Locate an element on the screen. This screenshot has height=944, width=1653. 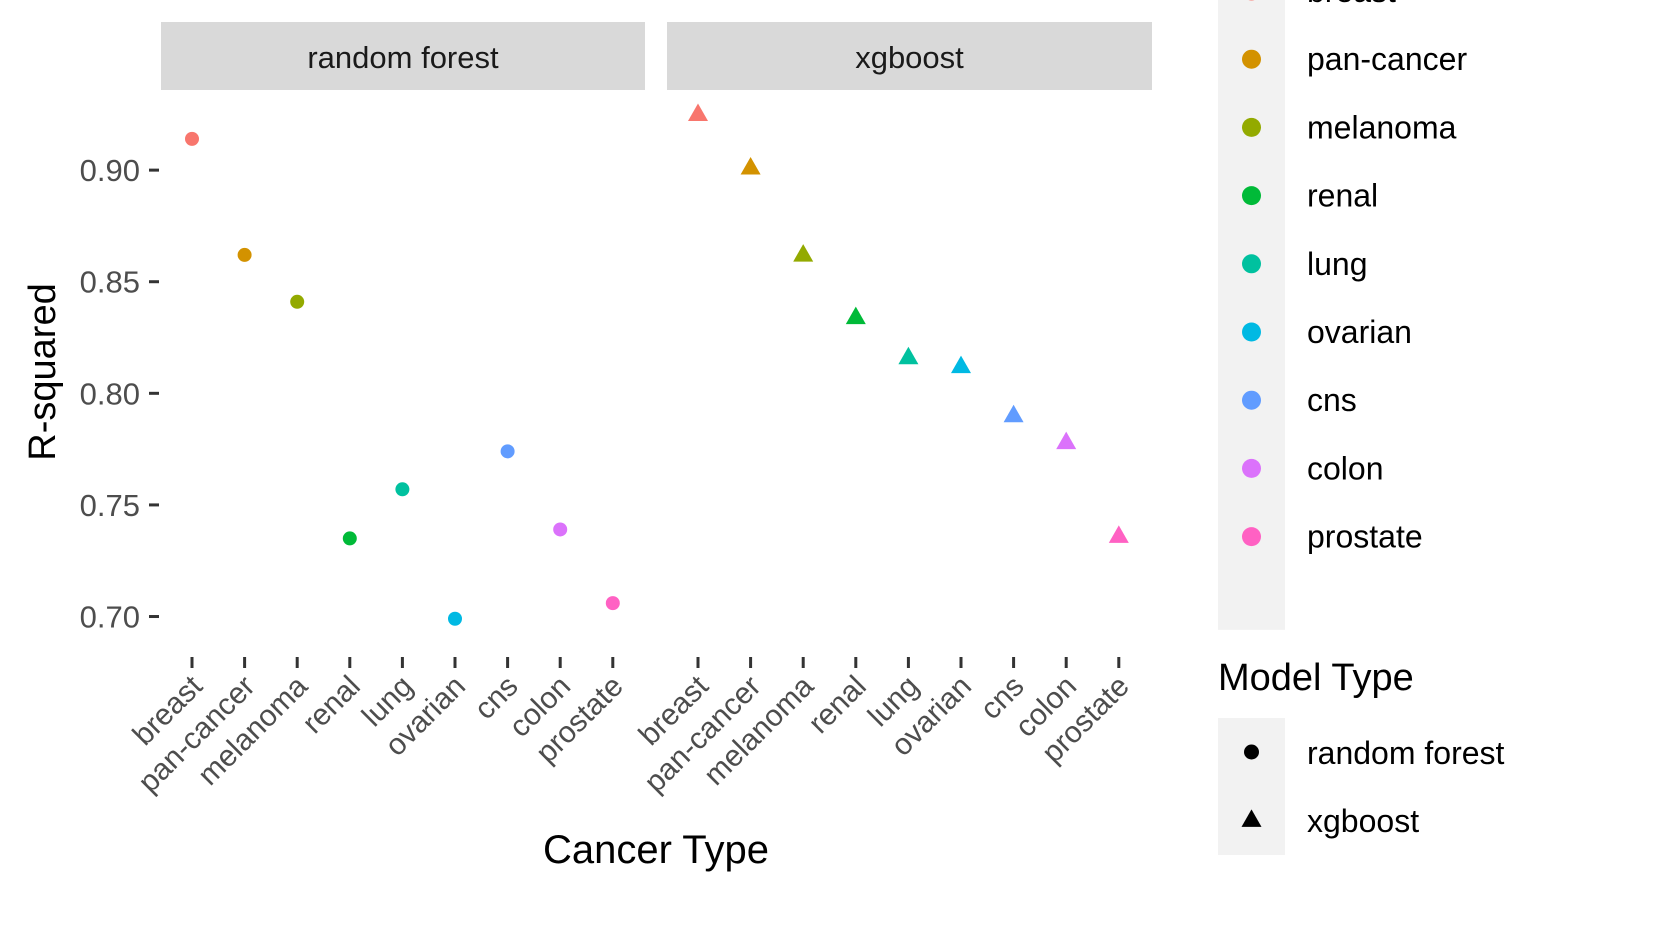
legend-item: random forest is located at coordinates (1374, 753).